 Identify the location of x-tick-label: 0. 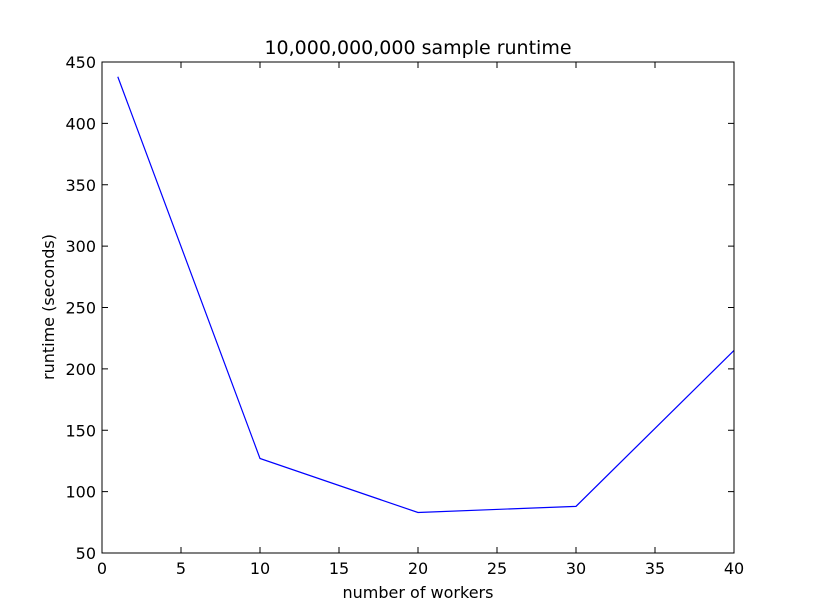
(102, 568).